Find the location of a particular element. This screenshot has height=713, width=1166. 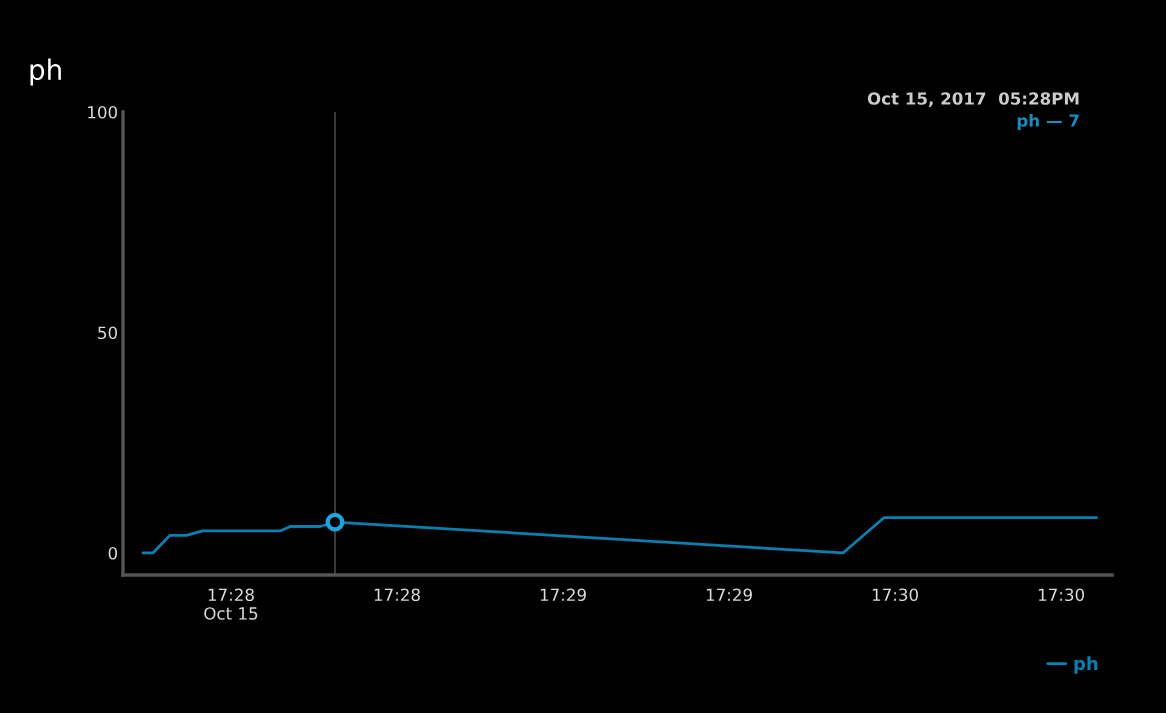

legend-label: ph is located at coordinates (1086, 665).